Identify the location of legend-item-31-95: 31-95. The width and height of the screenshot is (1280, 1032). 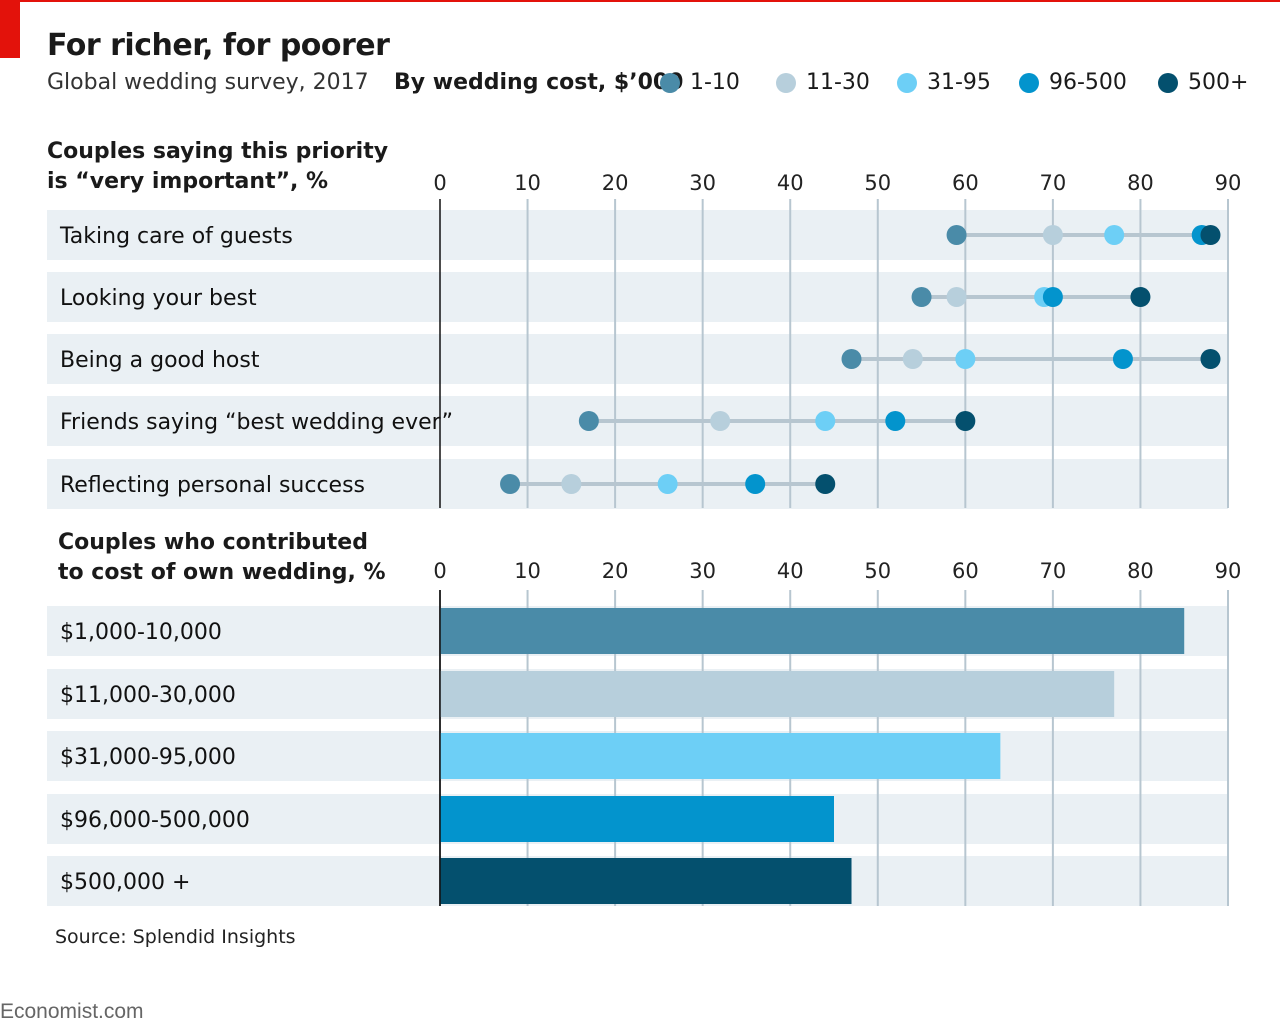
(944, 82).